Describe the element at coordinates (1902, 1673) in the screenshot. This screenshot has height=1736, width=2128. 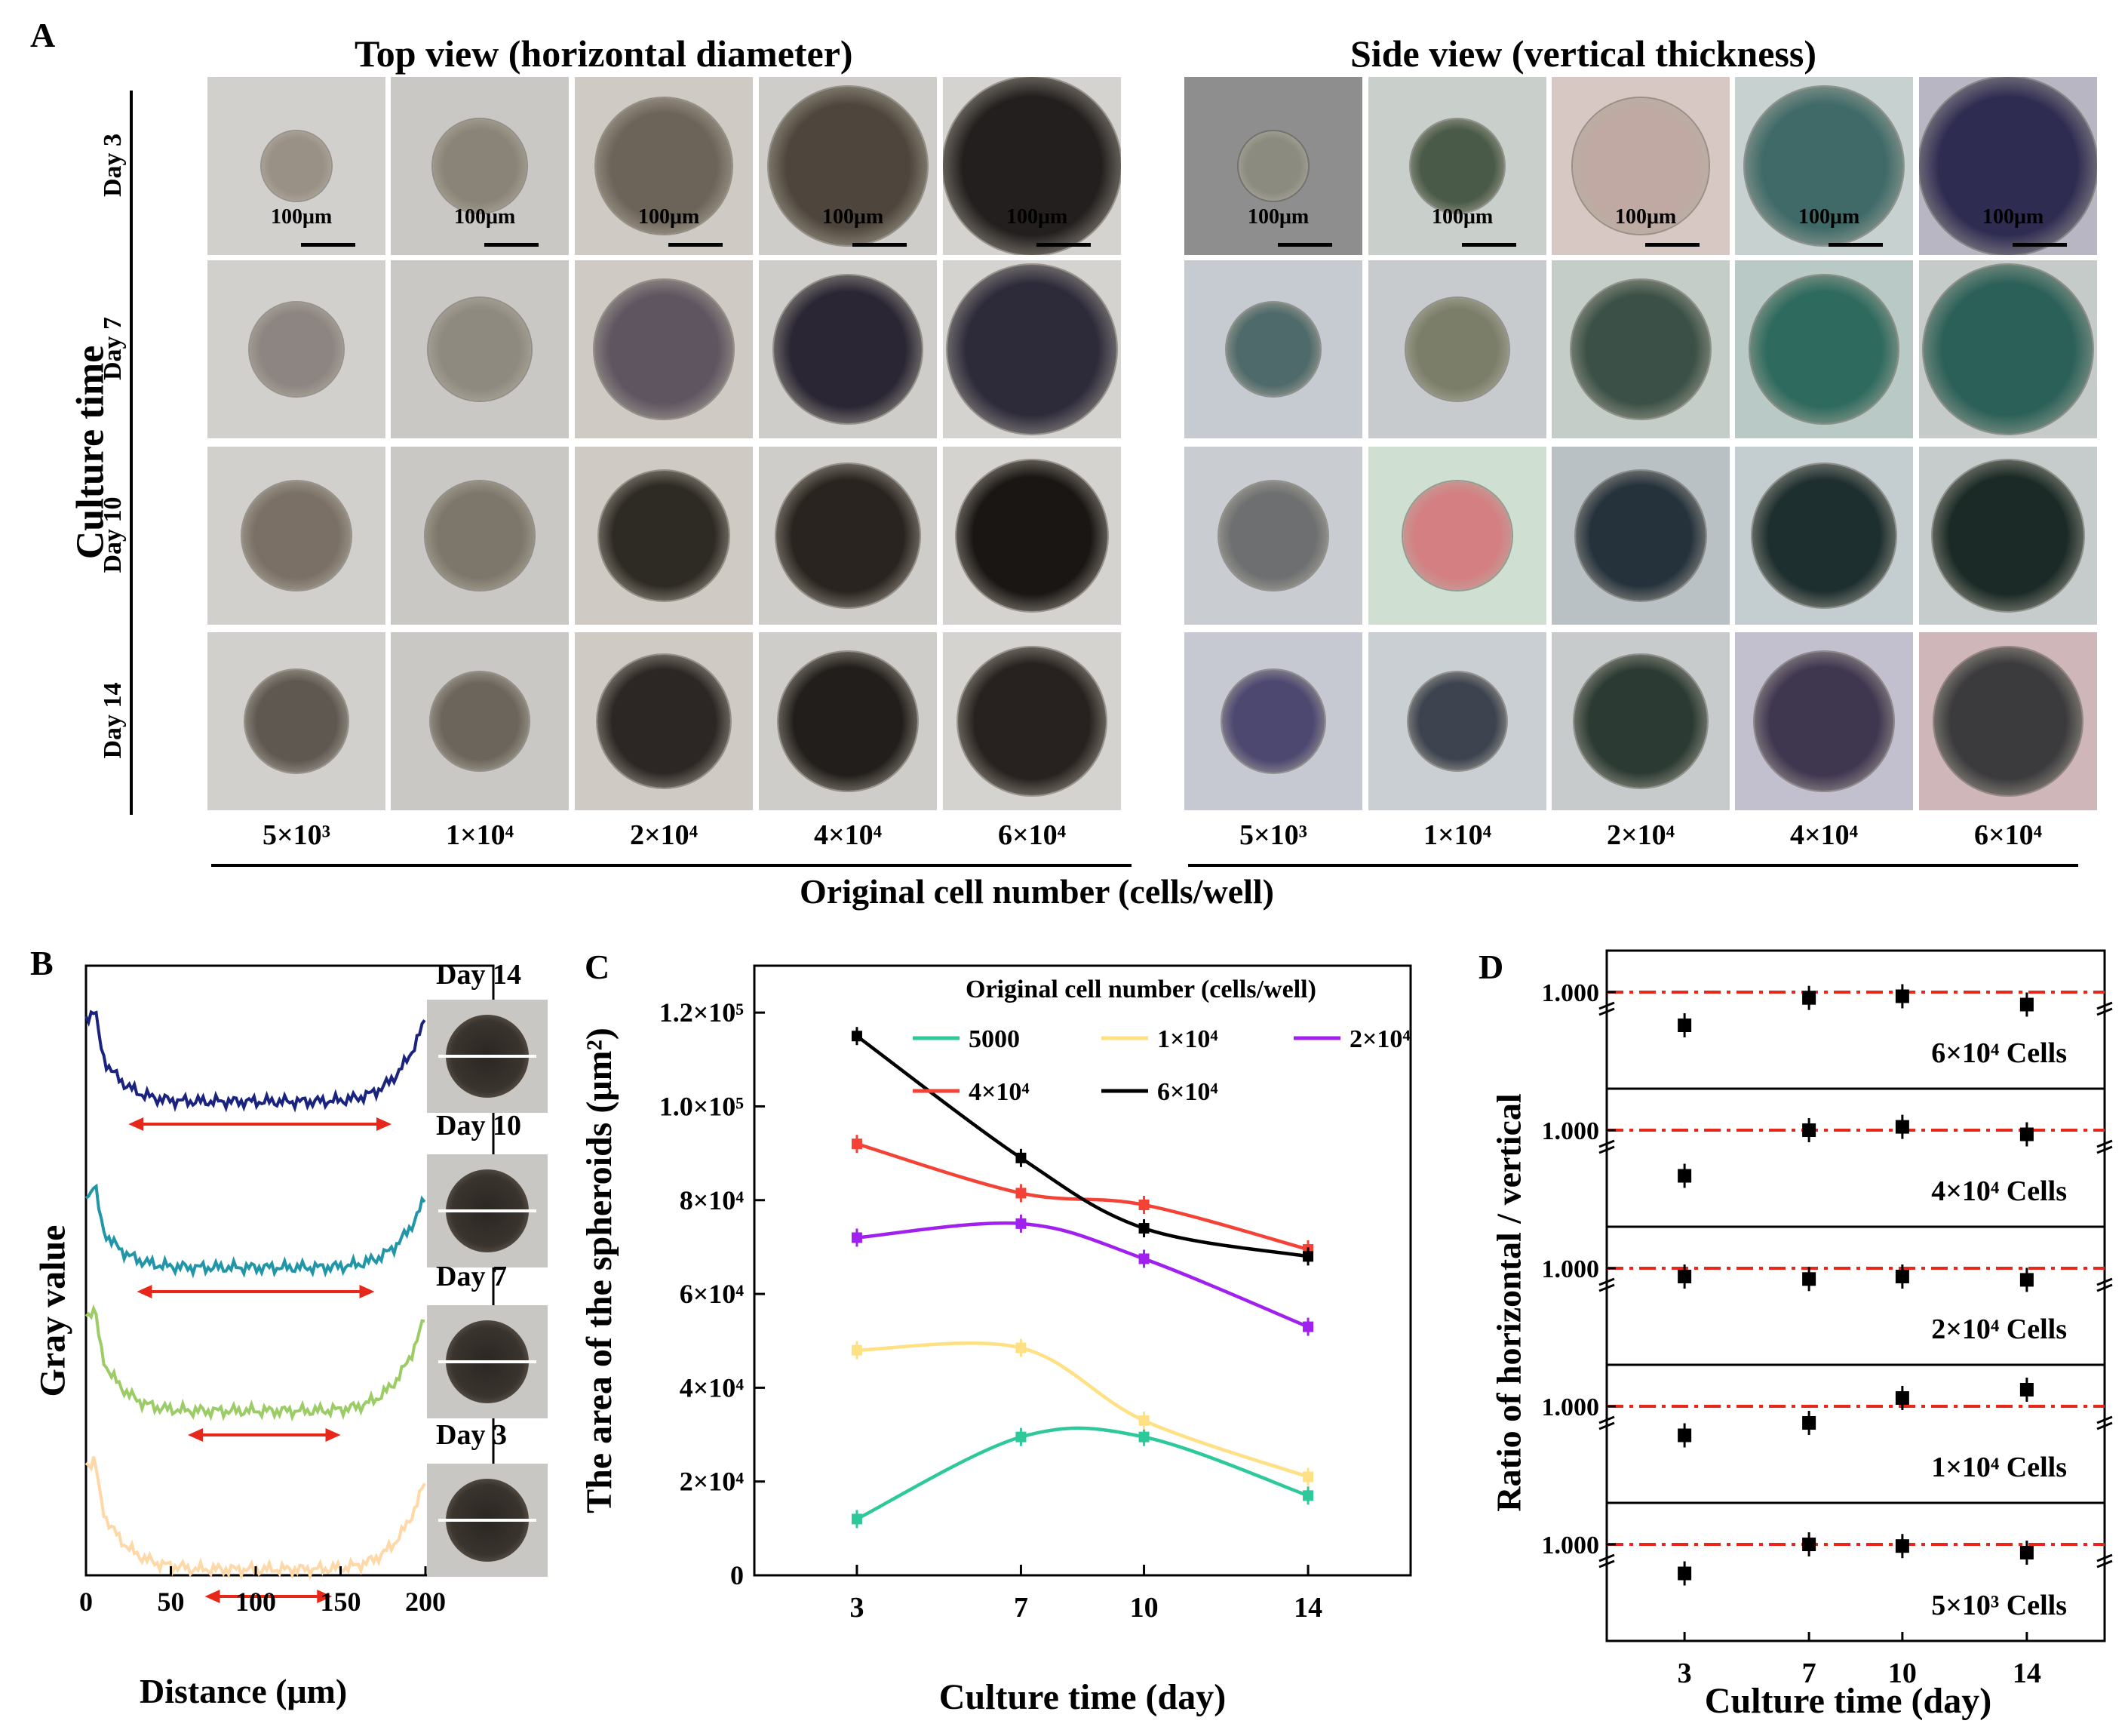
I see `d-xtick-label: 10` at that location.